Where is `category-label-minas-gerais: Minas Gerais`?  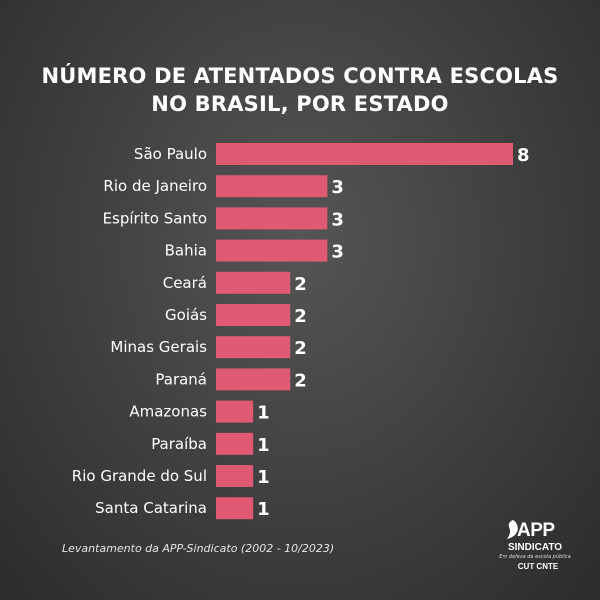
category-label-minas-gerais: Minas Gerais is located at coordinates (158, 347).